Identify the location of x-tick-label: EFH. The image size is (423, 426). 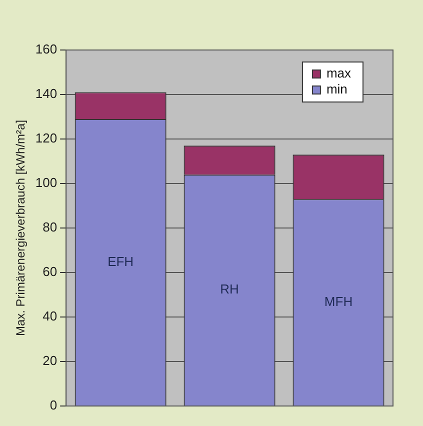
(121, 261).